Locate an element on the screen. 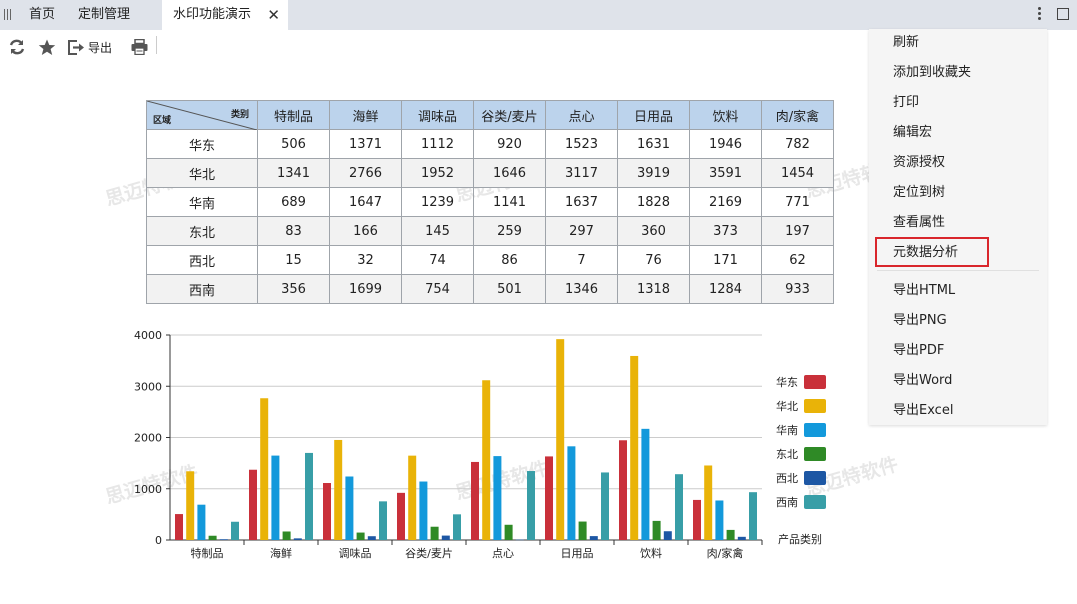  y-tick-label: 0 is located at coordinates (158, 540).